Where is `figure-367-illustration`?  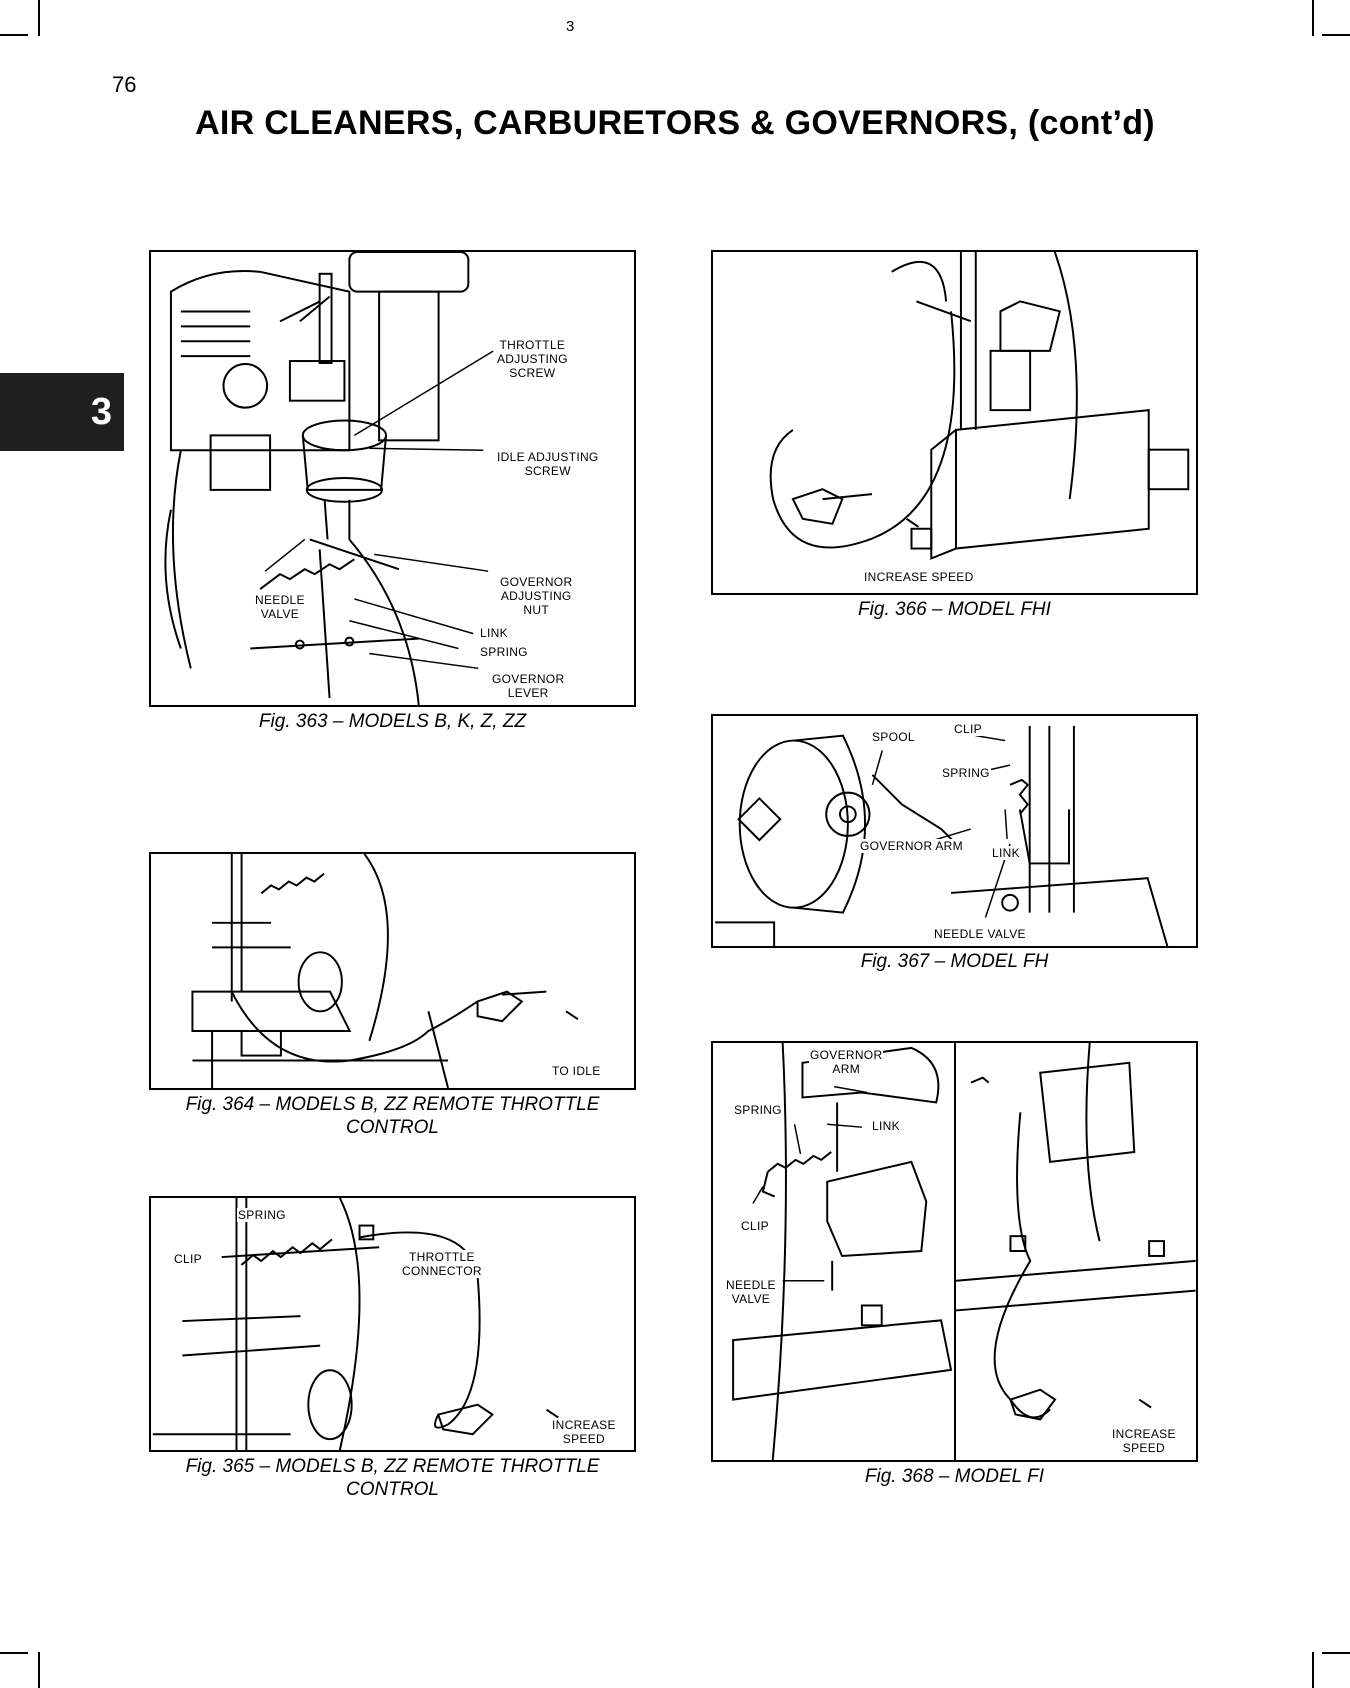
figure-367-illustration is located at coordinates (942, 835).